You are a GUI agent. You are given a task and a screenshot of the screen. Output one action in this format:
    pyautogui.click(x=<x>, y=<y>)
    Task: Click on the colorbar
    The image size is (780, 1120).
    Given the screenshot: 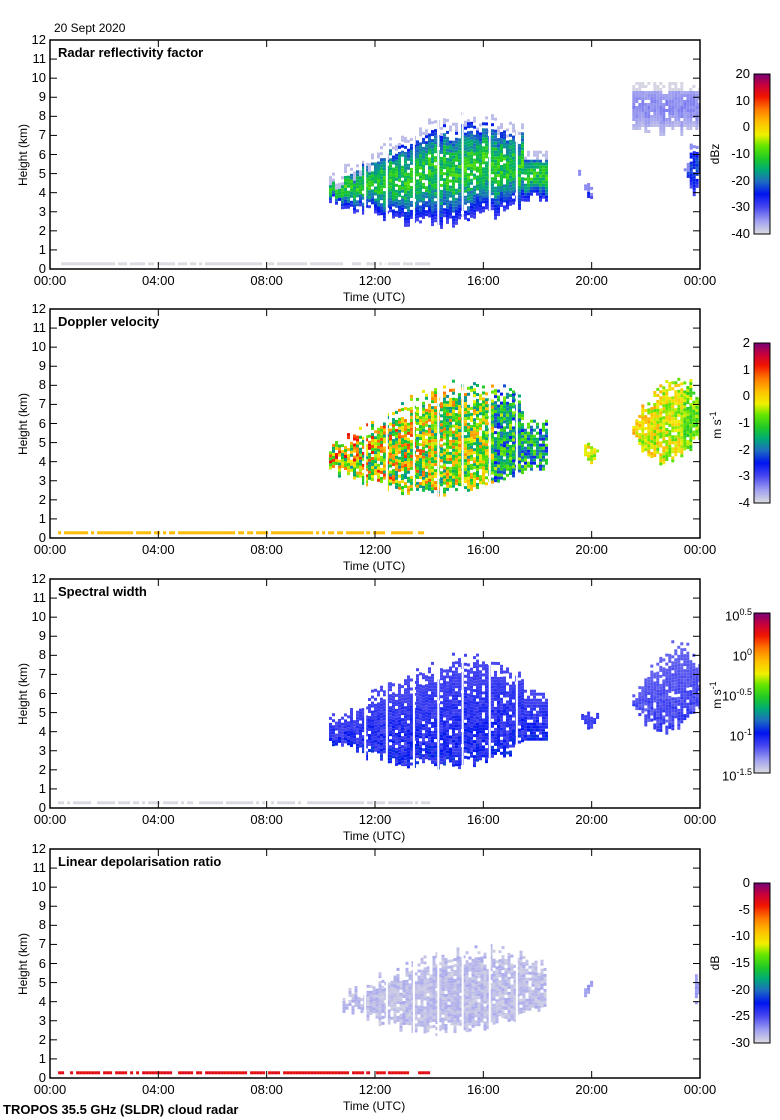 What is the action you would take?
    pyautogui.click(x=762, y=154)
    